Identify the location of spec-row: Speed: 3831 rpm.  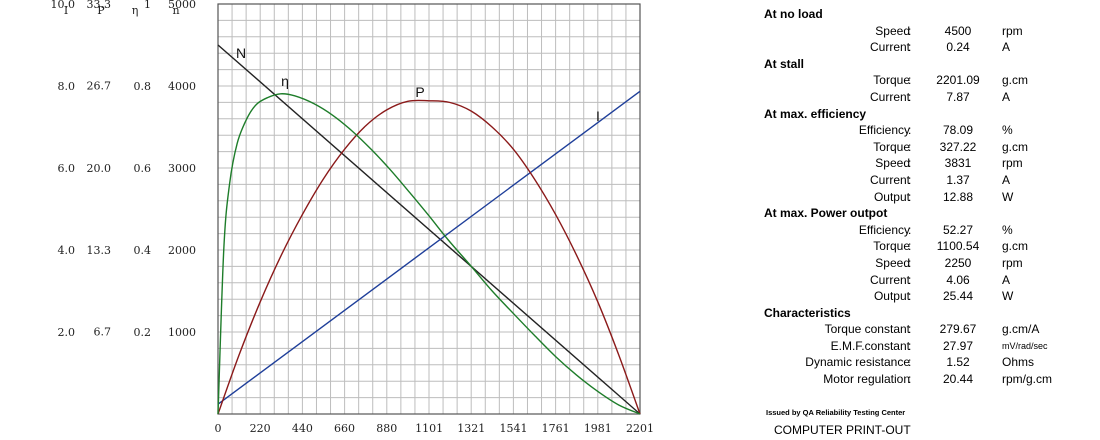
(929, 163).